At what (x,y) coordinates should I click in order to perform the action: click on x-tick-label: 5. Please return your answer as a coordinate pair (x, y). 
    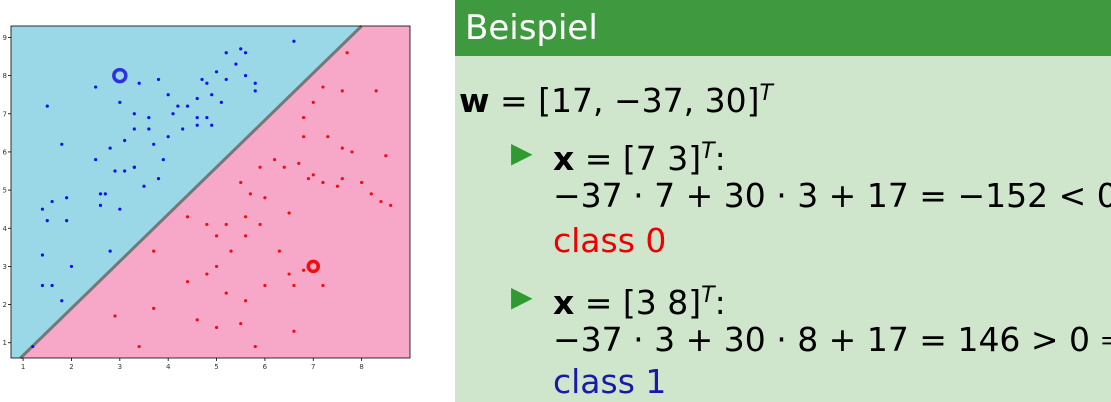
    Looking at the image, I should click on (216, 367).